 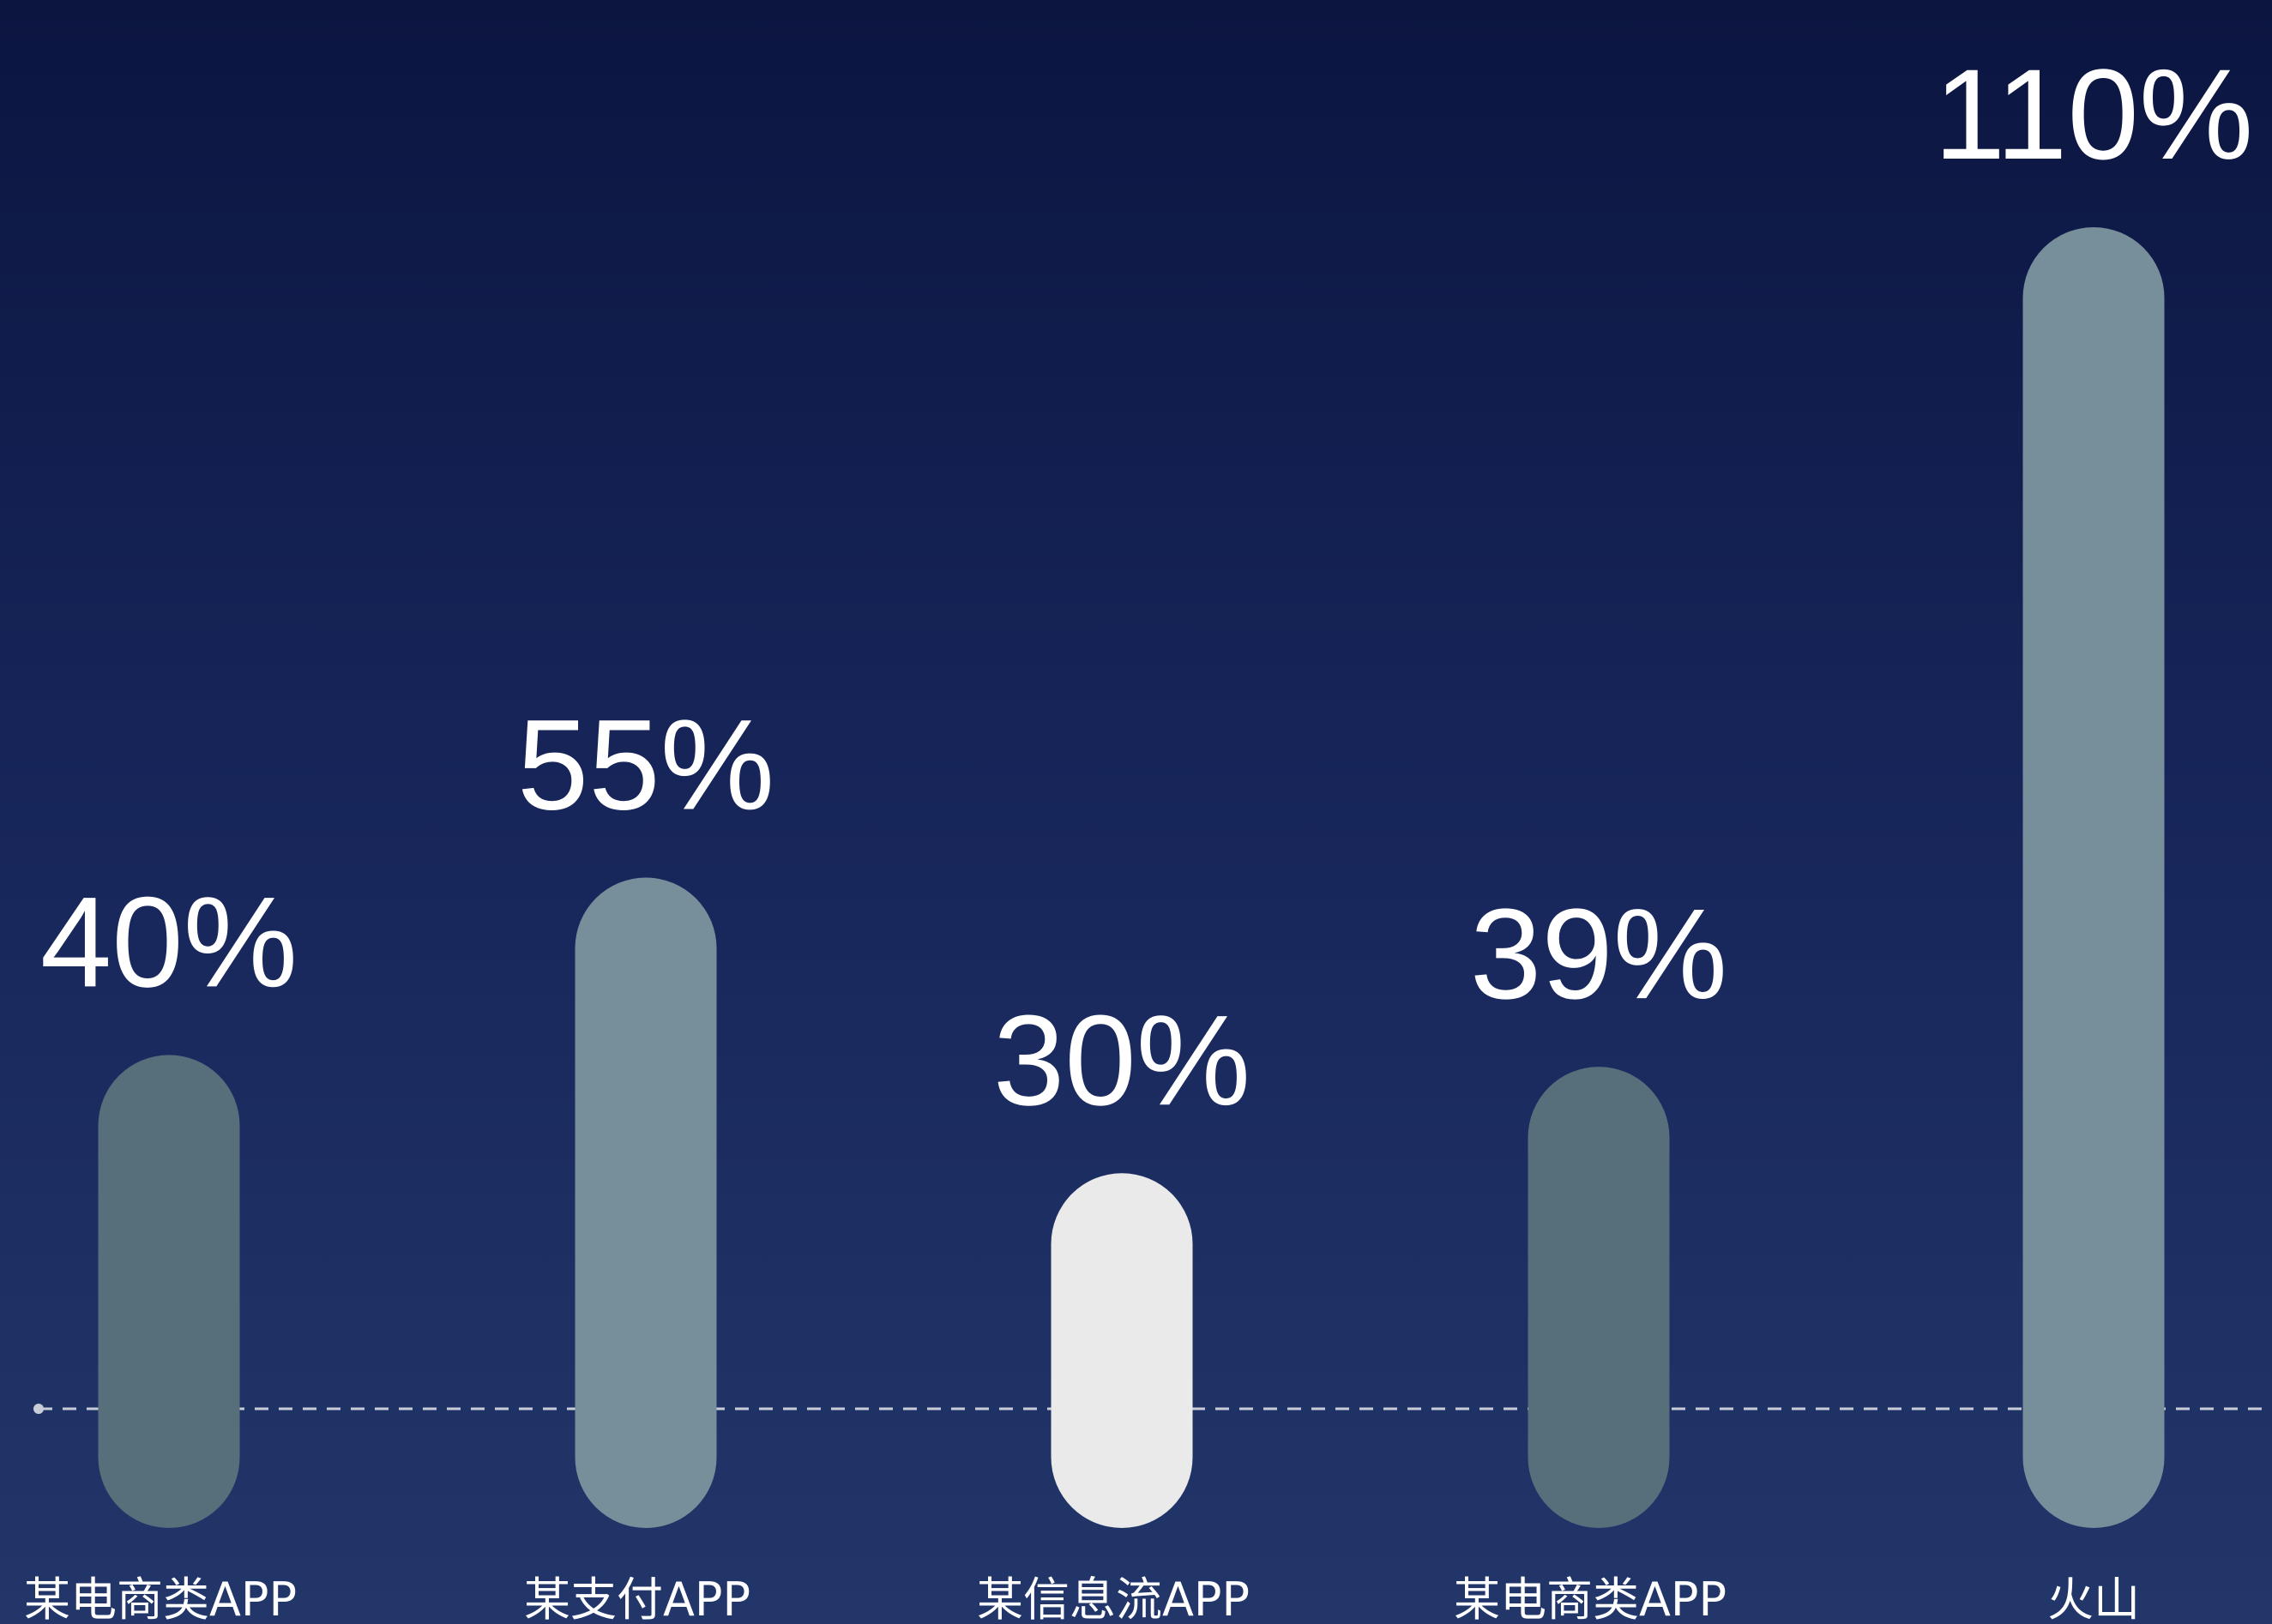 What do you see at coordinates (160, 1598) in the screenshot?
I see `category-label-0: 某电商类APP` at bounding box center [160, 1598].